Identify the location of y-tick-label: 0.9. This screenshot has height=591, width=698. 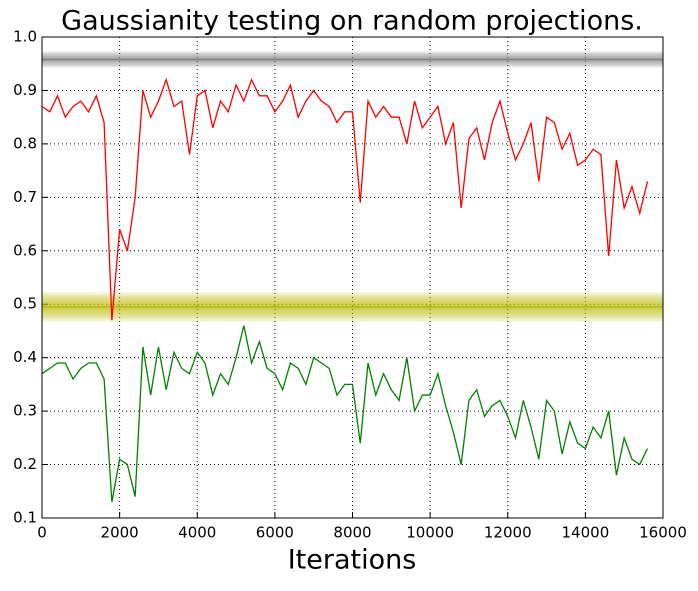
(25, 90).